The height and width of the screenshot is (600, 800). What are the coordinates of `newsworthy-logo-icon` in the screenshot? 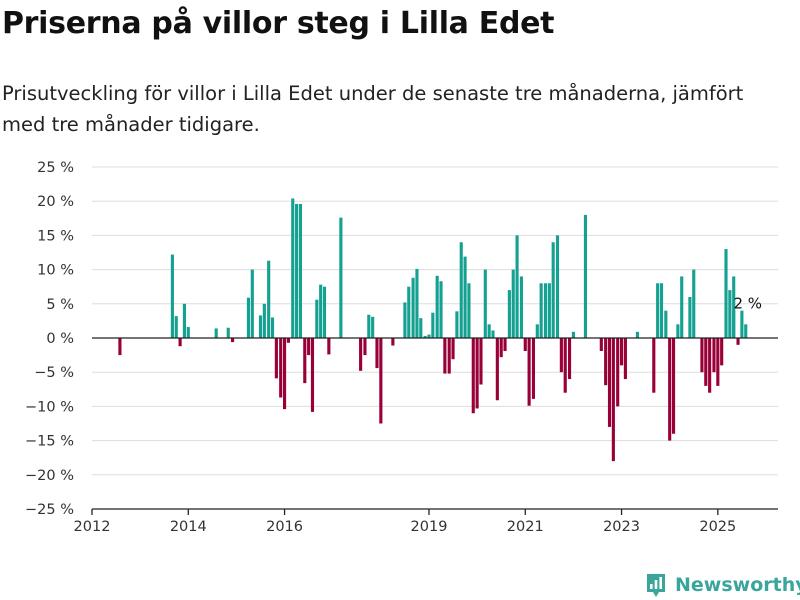 It's located at (656, 585).